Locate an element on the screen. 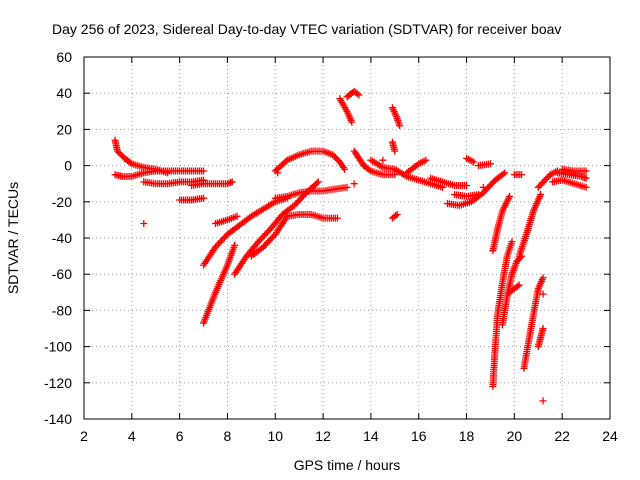 The height and width of the screenshot is (480, 640). y-tick-label: -140 is located at coordinates (58, 419).